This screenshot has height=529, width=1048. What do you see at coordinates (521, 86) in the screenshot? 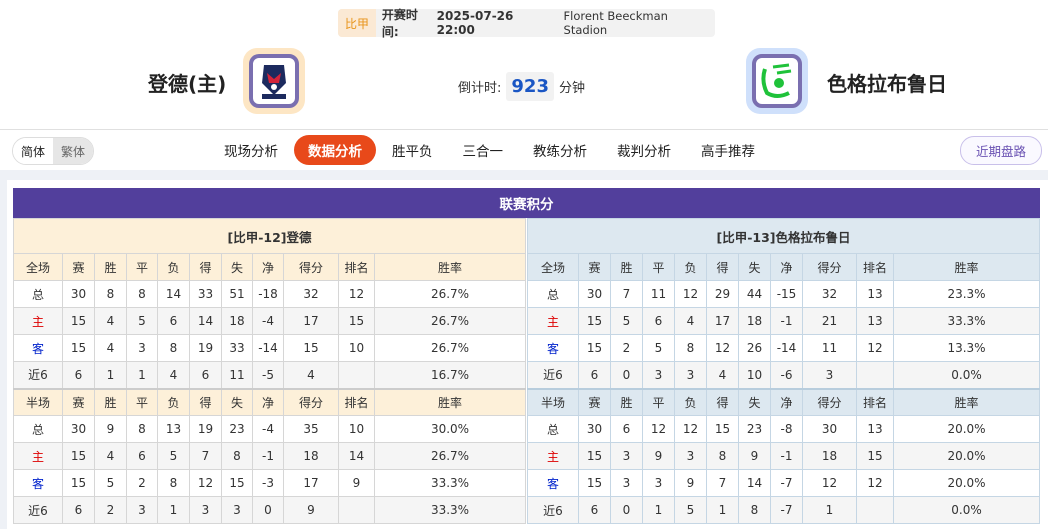
I see `countdown: 倒计时: 923 分钟` at bounding box center [521, 86].